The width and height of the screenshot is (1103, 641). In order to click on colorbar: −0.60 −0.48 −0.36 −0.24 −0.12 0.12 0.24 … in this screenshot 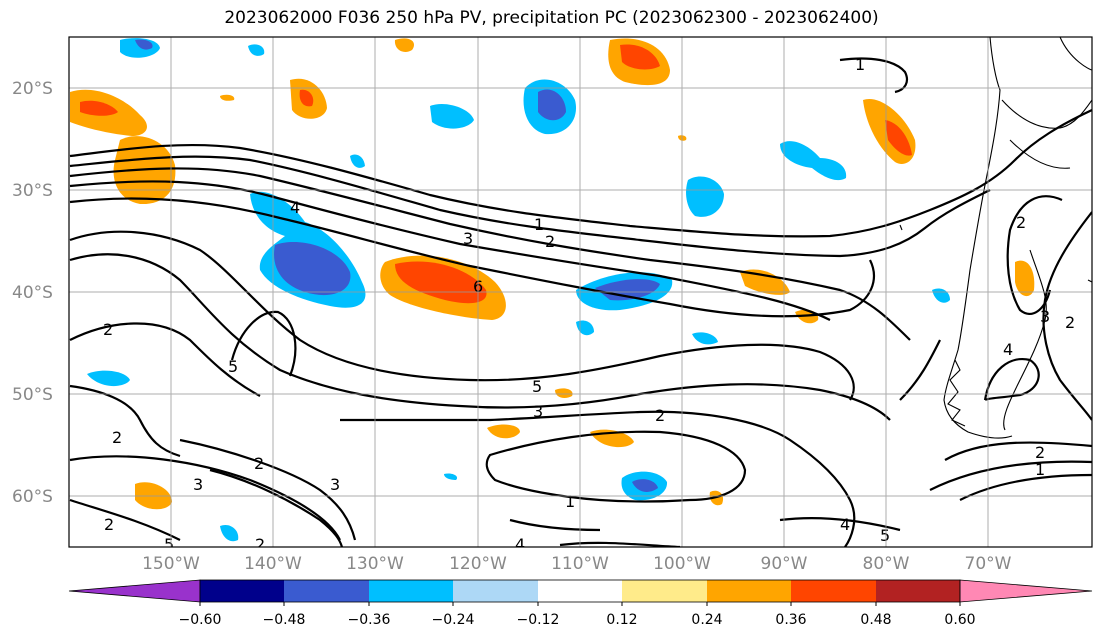, I will do `click(580, 603)`.